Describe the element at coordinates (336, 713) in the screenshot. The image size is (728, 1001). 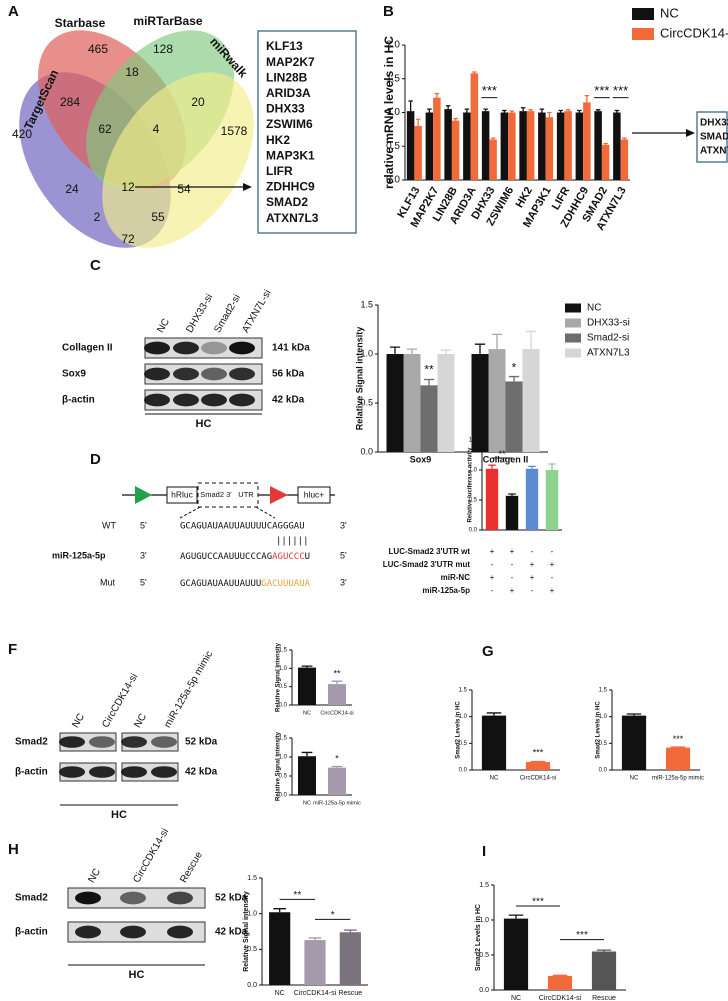
I see `x-tick-label: CircCDK14-si` at that location.